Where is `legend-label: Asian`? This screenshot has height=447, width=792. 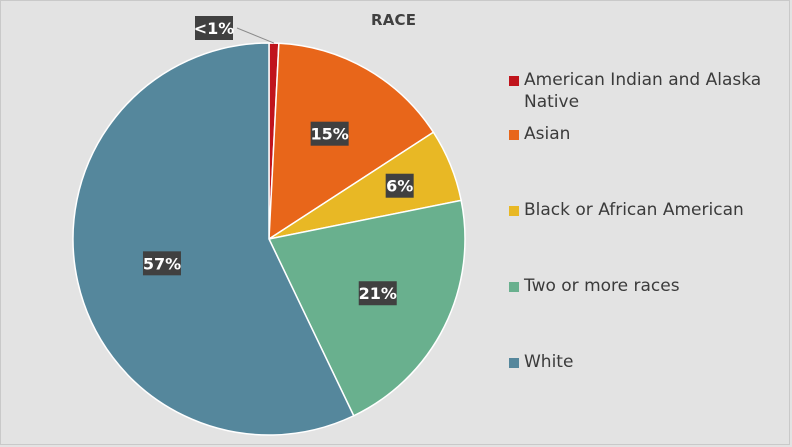
legend-label: Asian is located at coordinates (547, 134).